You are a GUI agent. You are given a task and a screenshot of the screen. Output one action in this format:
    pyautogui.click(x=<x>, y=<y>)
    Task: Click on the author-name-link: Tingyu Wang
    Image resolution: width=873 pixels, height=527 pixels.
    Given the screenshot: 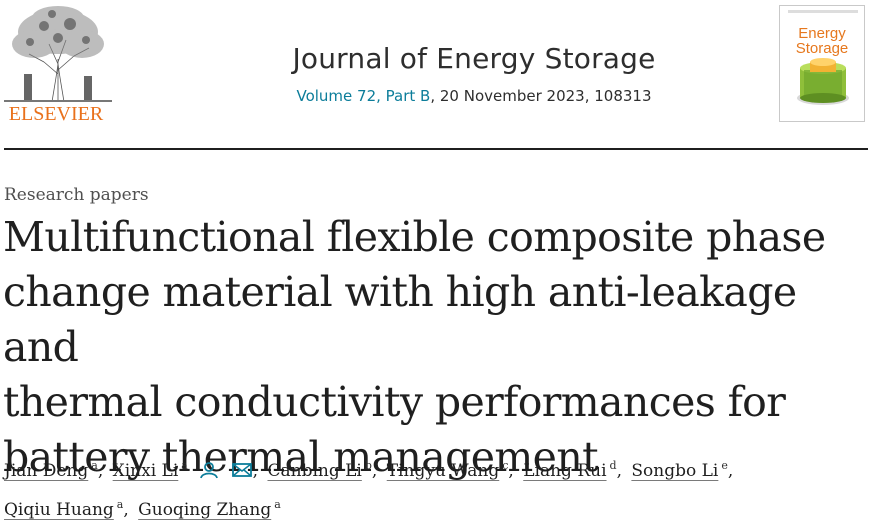 What is the action you would take?
    pyautogui.click(x=443, y=471)
    